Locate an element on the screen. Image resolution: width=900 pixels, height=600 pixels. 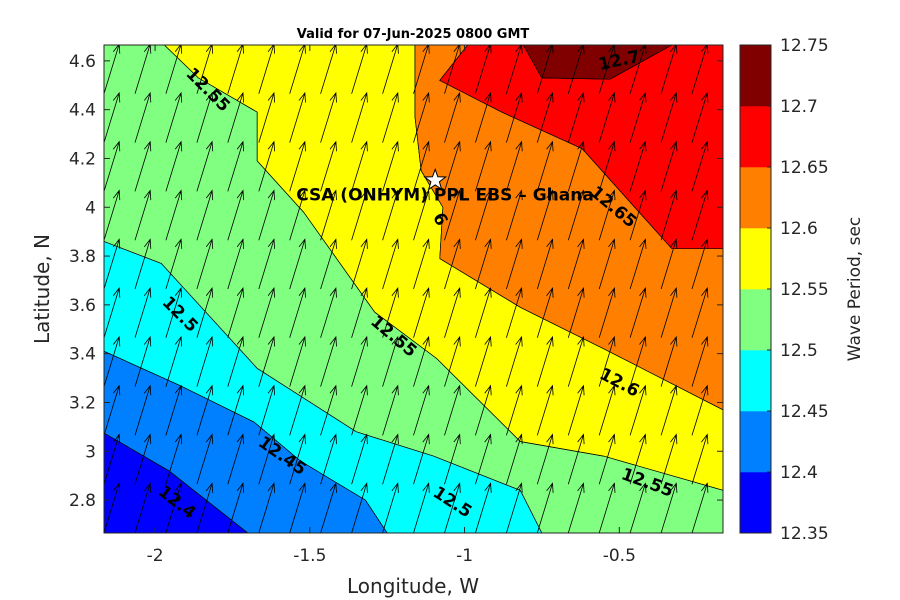
contour-band-12.7-12.75 is located at coordinates (597, 62).